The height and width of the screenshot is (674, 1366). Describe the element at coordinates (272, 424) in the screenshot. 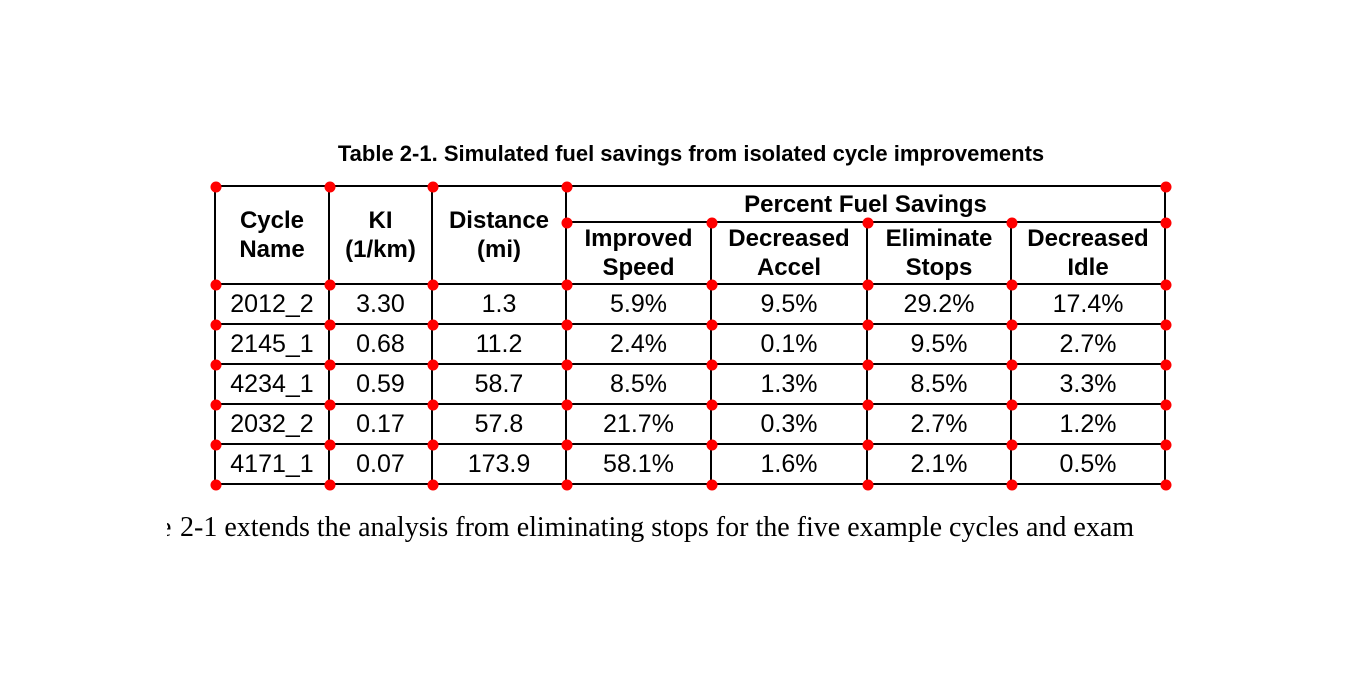

I see `cell-cycle-name: 2032_2` at that location.